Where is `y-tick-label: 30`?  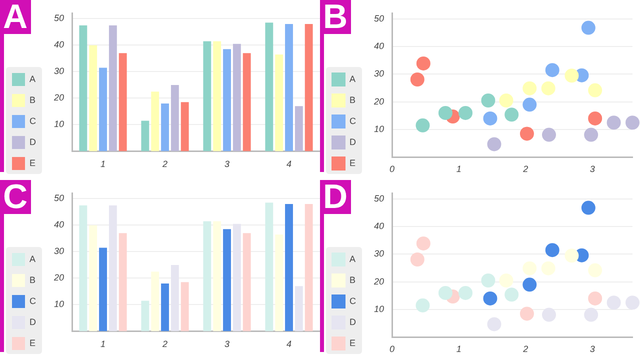
y-tick-label: 30 is located at coordinates (59, 251).